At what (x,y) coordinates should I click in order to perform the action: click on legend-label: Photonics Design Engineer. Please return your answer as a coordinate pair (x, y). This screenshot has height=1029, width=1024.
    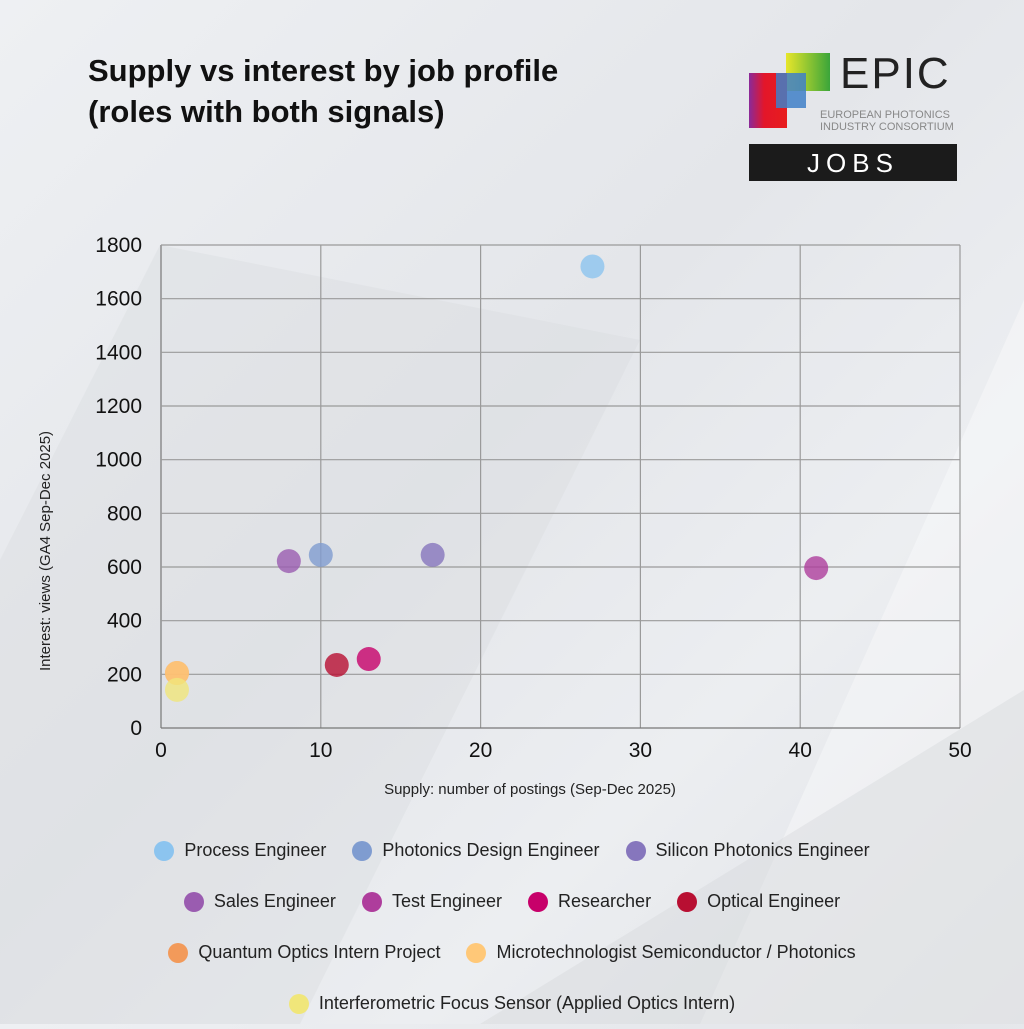
    Looking at the image, I should click on (491, 850).